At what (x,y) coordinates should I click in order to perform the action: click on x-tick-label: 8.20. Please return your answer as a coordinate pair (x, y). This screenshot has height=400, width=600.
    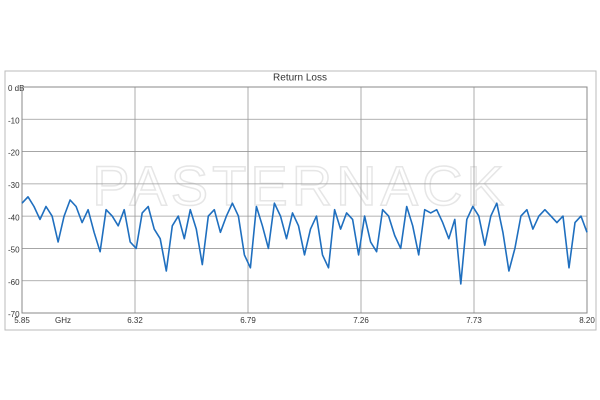
    Looking at the image, I should click on (587, 320).